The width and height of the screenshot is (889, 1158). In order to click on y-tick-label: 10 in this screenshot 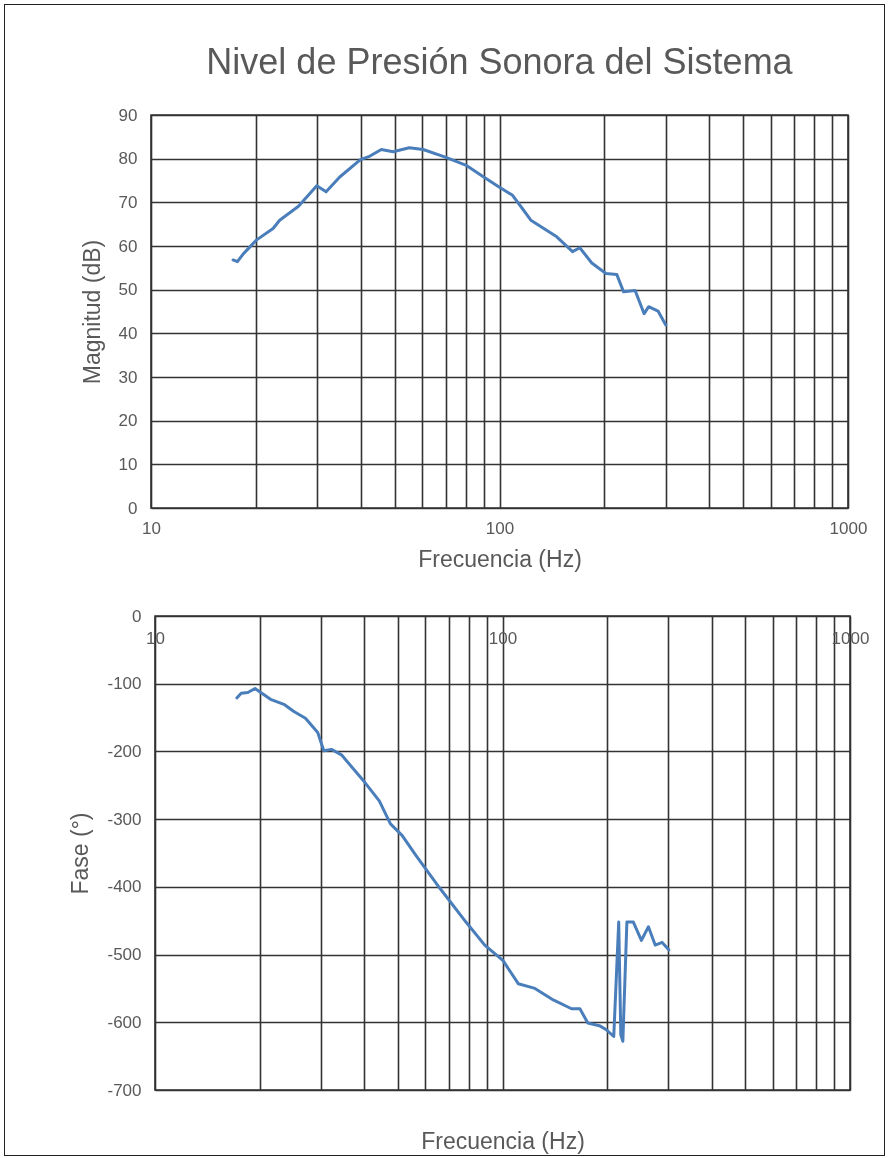, I will do `click(128, 464)`.